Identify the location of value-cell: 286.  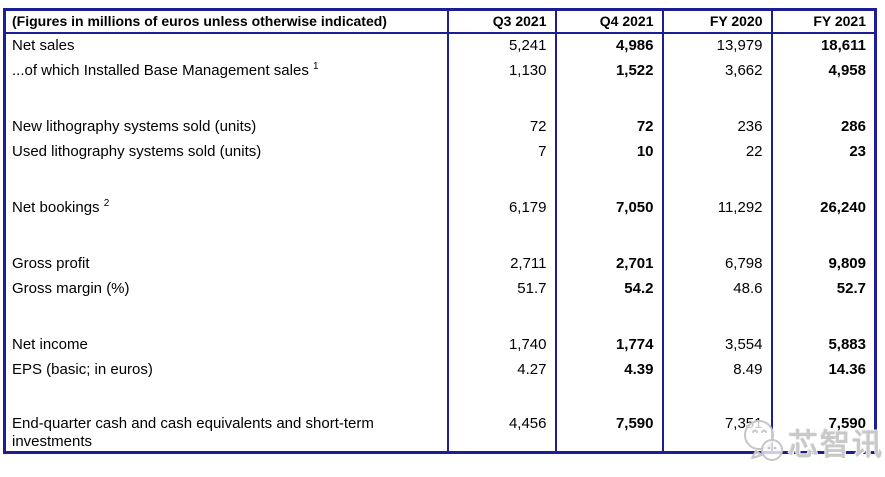
(823, 126).